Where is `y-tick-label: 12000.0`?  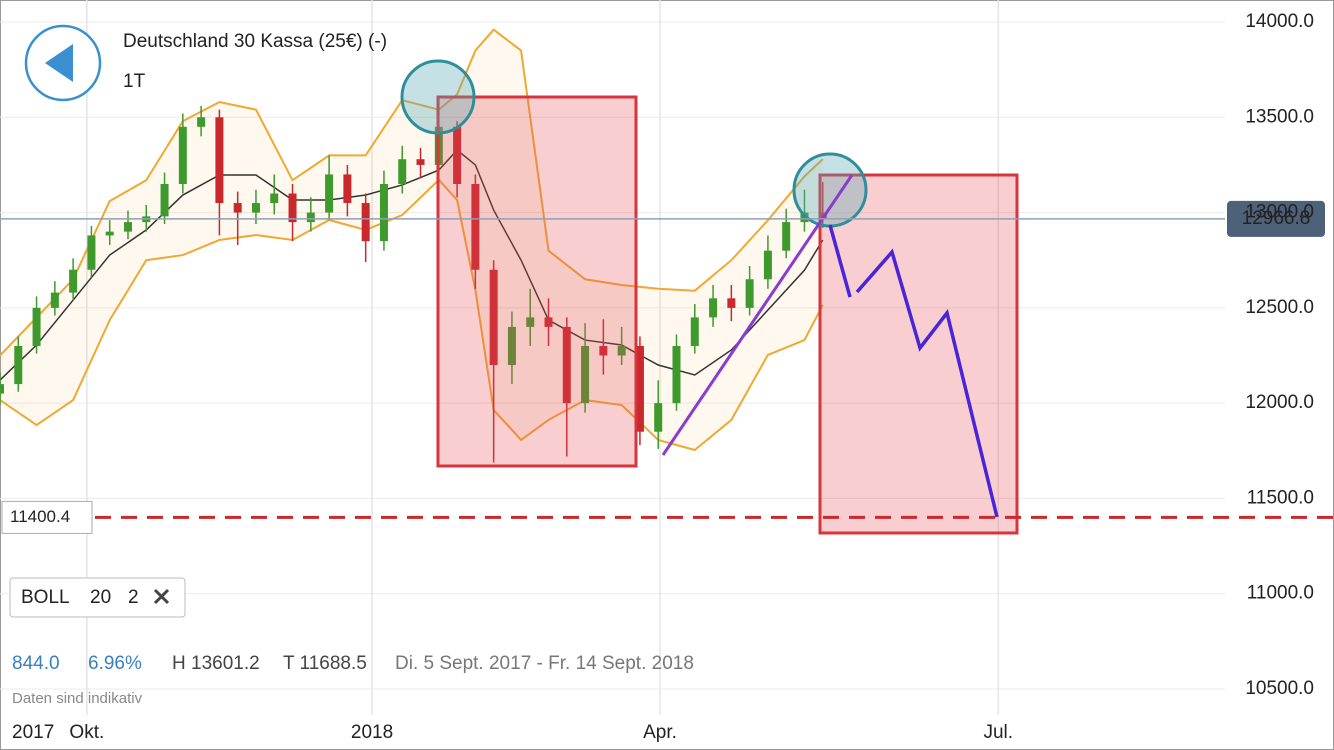 y-tick-label: 12000.0 is located at coordinates (1279, 402).